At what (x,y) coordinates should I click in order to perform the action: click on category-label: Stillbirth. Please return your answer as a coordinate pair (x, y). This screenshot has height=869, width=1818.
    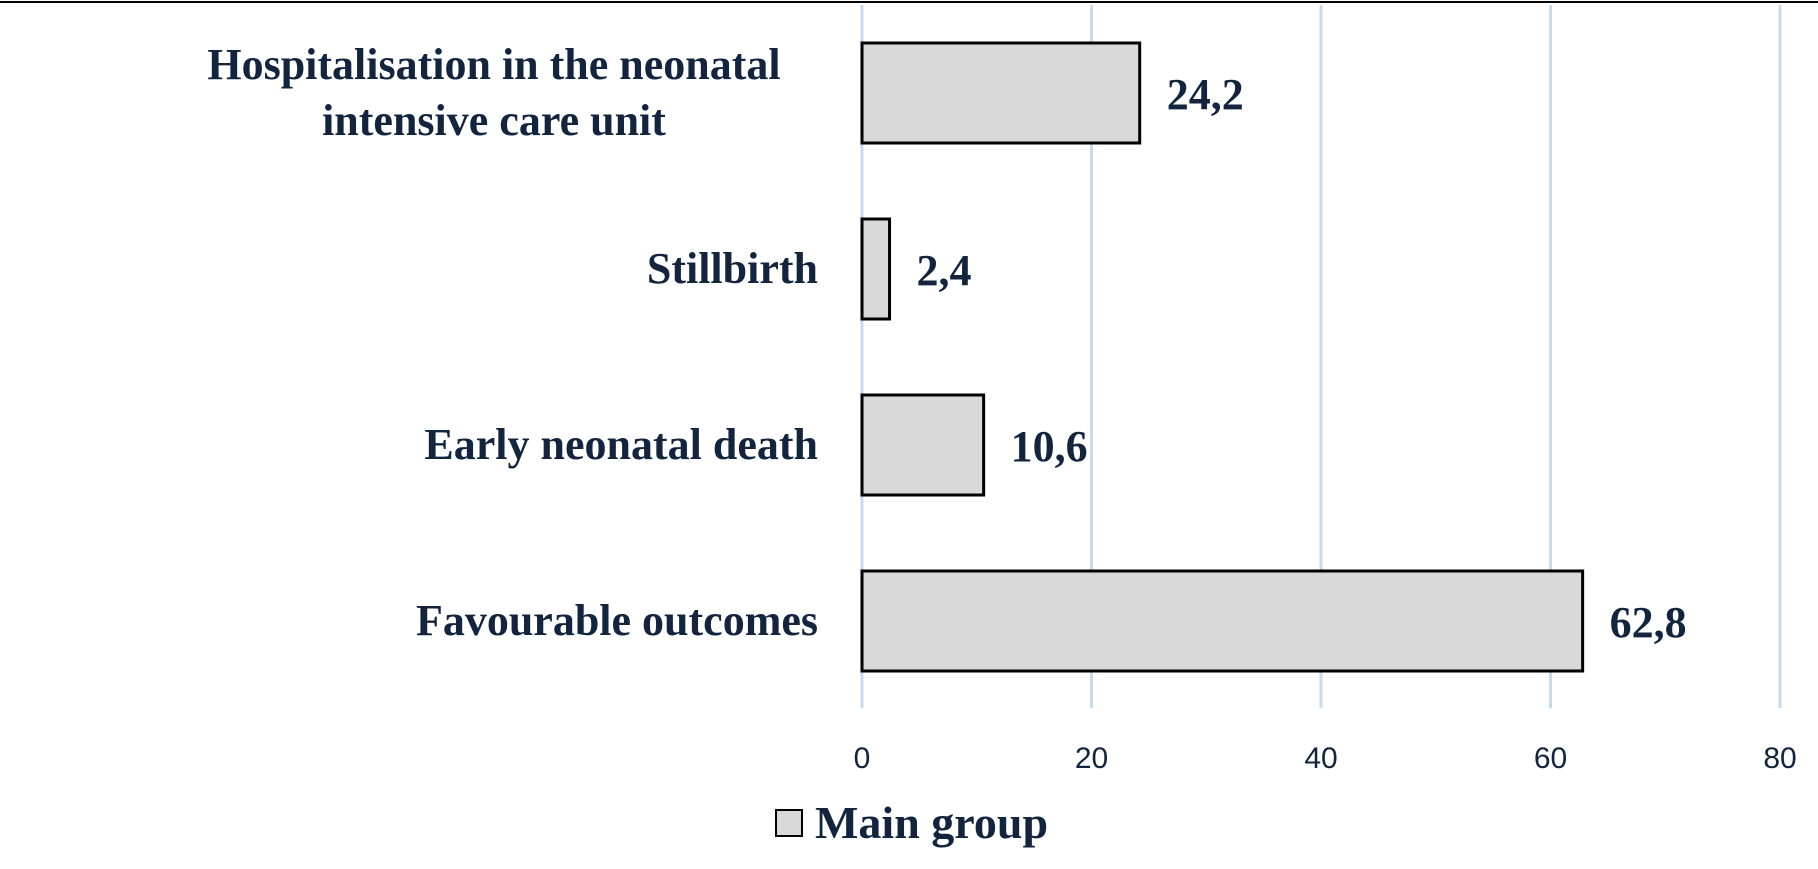
    Looking at the image, I should click on (732, 268).